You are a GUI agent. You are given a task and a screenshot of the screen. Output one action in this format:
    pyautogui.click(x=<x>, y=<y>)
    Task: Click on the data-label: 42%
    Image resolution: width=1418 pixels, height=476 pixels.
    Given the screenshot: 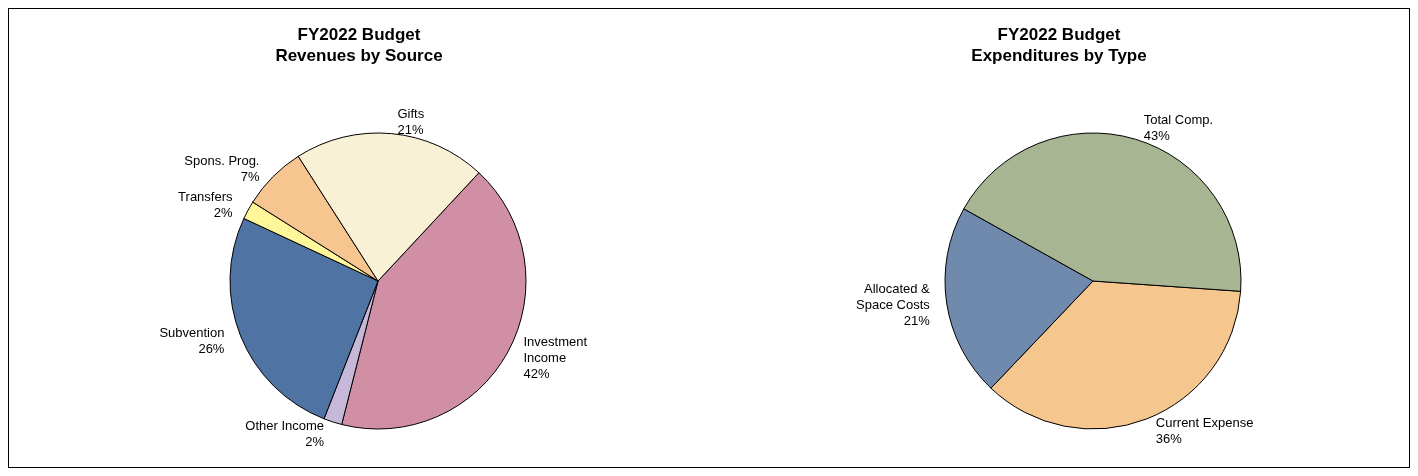 What is the action you would take?
    pyautogui.click(x=536, y=374)
    